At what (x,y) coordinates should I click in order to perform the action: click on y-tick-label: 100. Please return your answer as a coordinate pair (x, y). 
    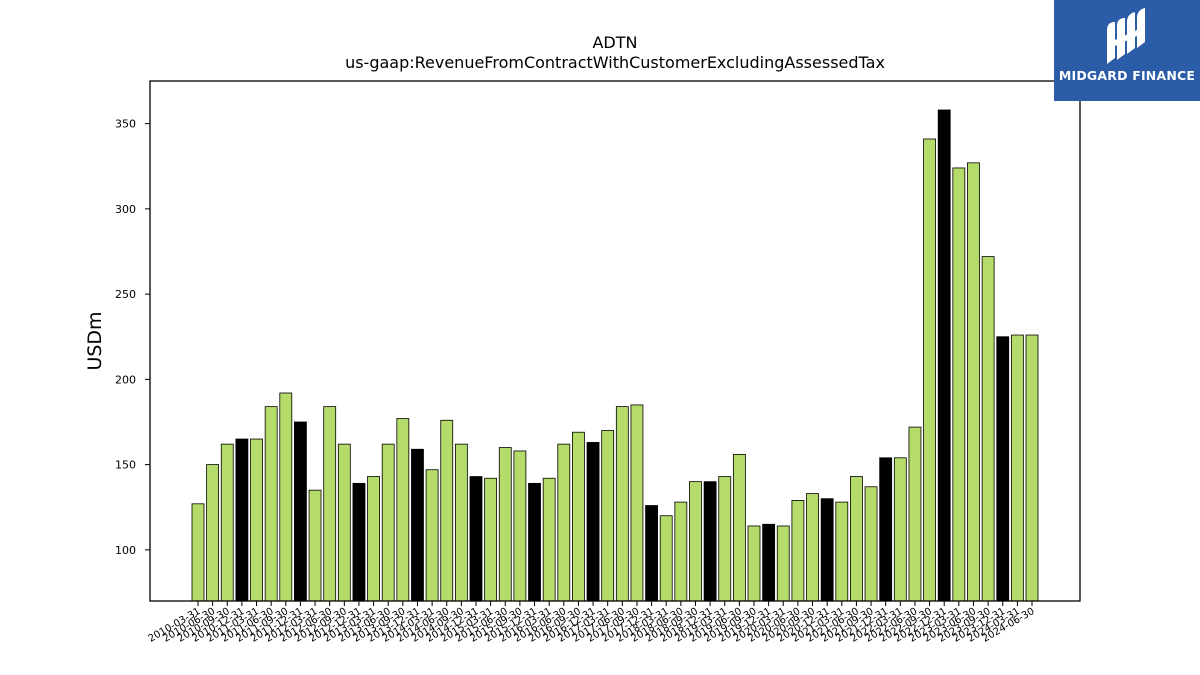
    Looking at the image, I should click on (125, 550).